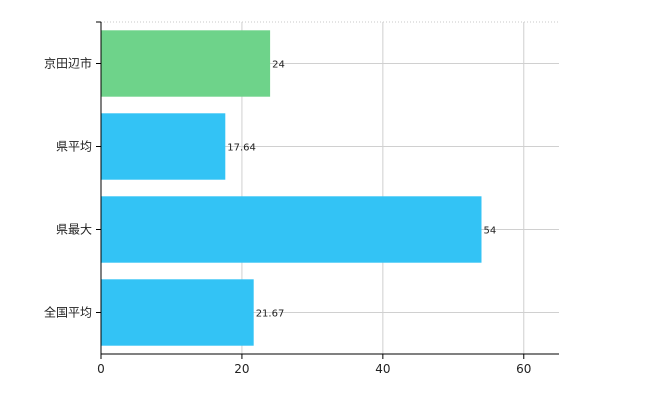 Image resolution: width=650 pixels, height=400 pixels. What do you see at coordinates (489, 231) in the screenshot?
I see `data-label: 54` at bounding box center [489, 231].